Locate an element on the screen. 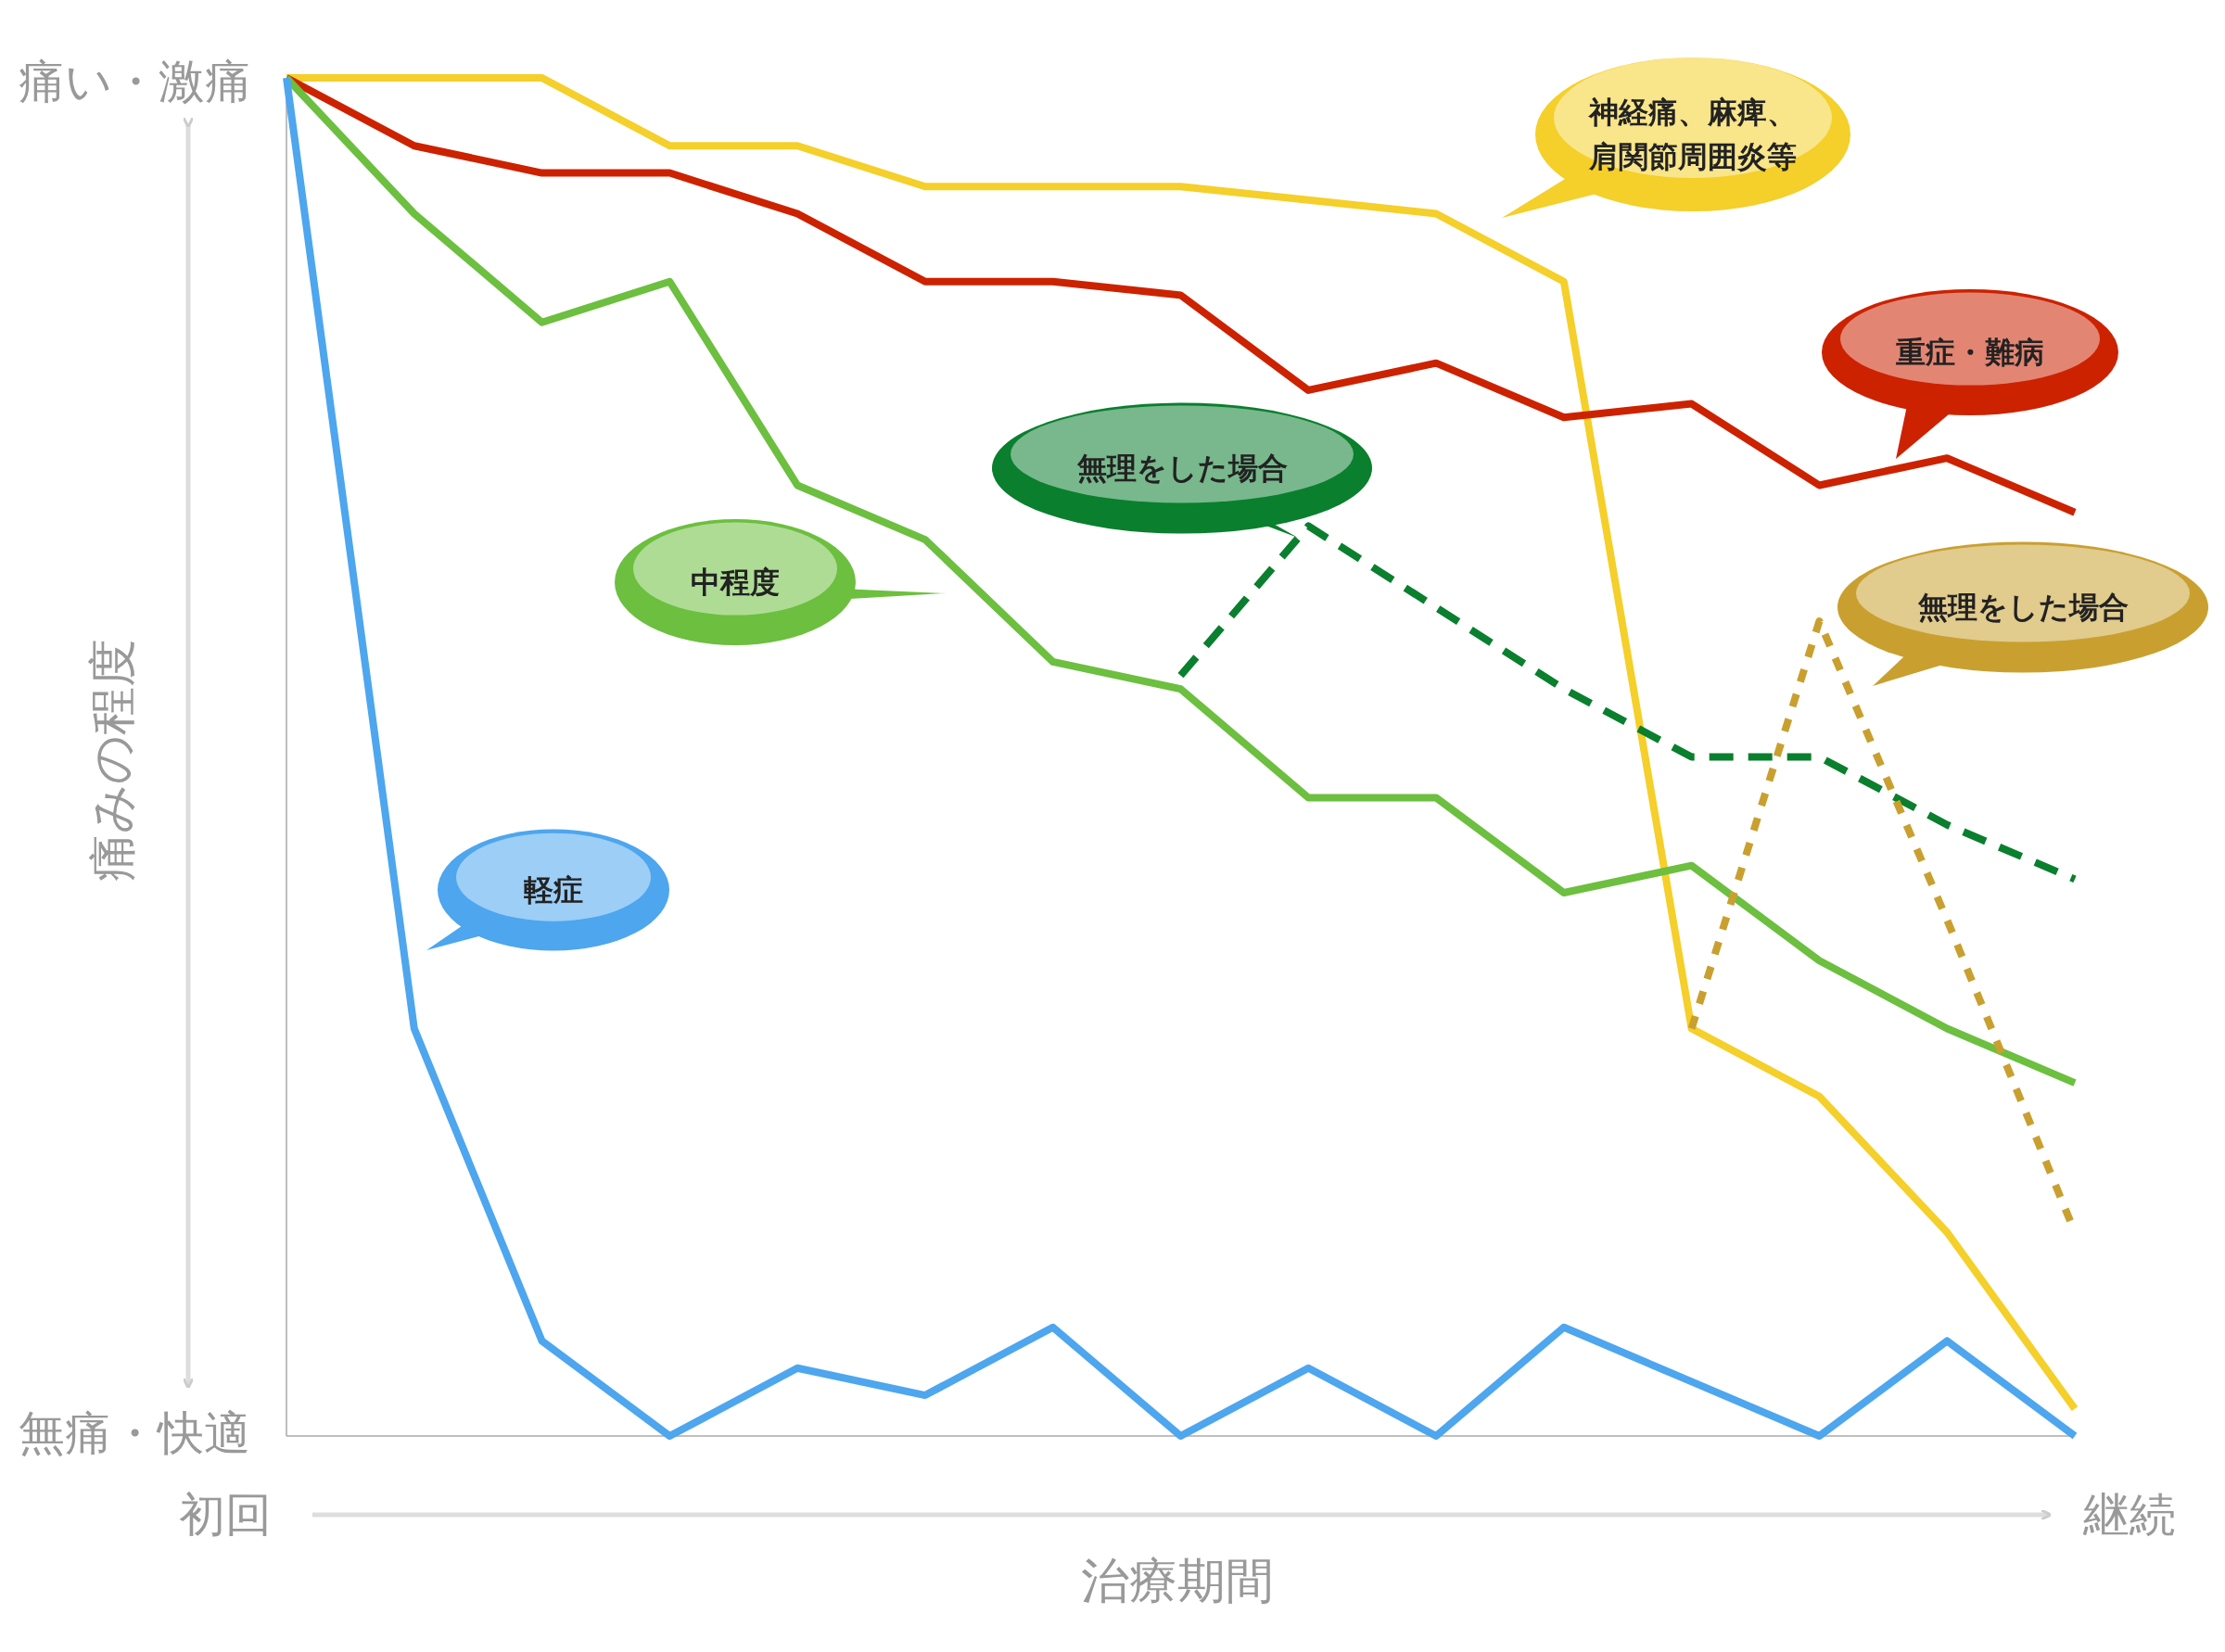  series-label: 無理をした場合 is located at coordinates (1182, 469).